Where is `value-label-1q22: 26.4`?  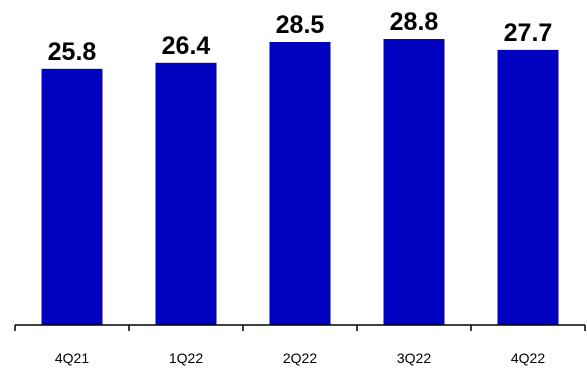 value-label-1q22: 26.4 is located at coordinates (186, 46).